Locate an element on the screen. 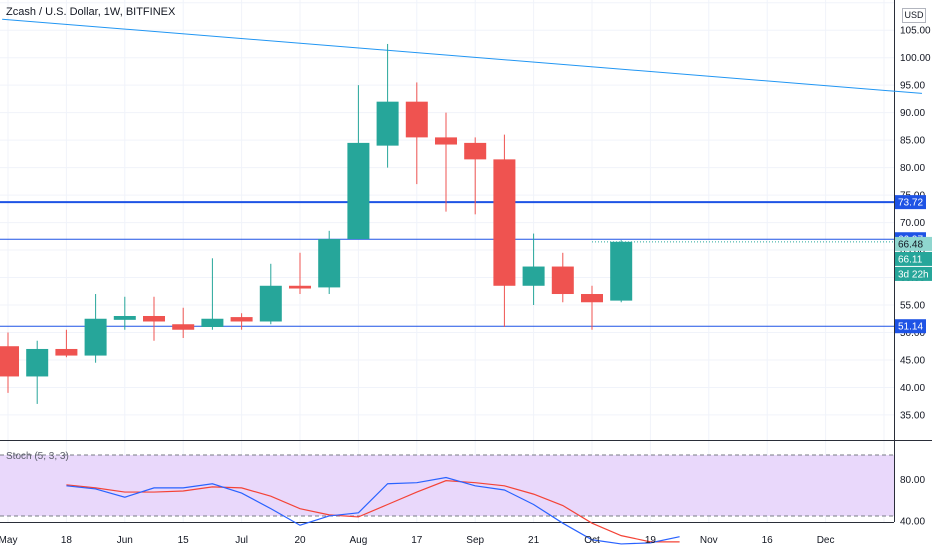 This screenshot has height=550, width=932. price-line-badge-label: 51.14 is located at coordinates (910, 327).